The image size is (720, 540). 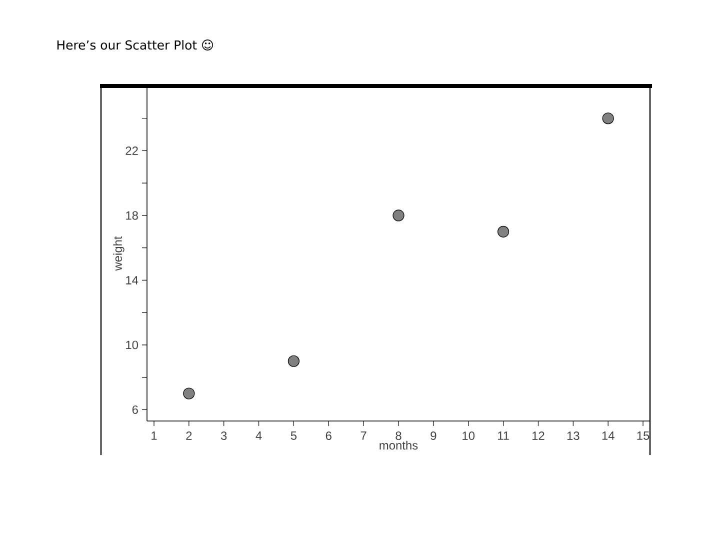 What do you see at coordinates (259, 436) in the screenshot?
I see `x-tick-label: 4` at bounding box center [259, 436].